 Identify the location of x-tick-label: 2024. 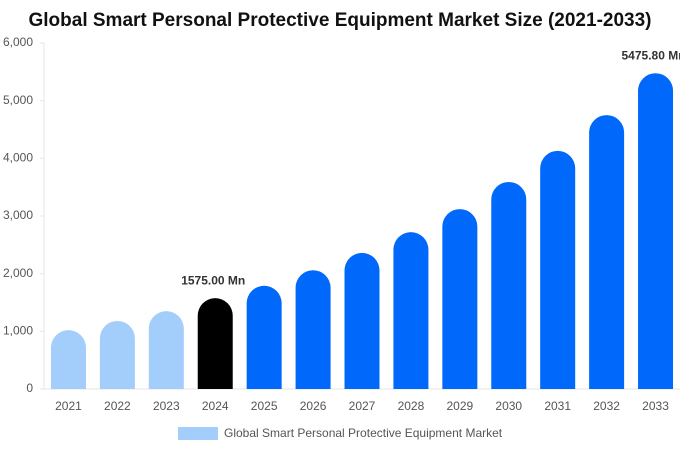
(215, 406).